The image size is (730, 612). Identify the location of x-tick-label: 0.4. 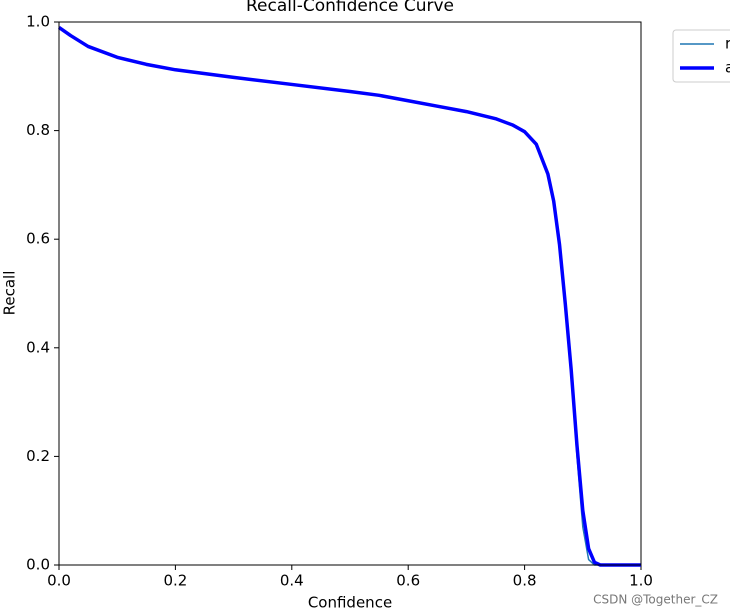
(292, 581).